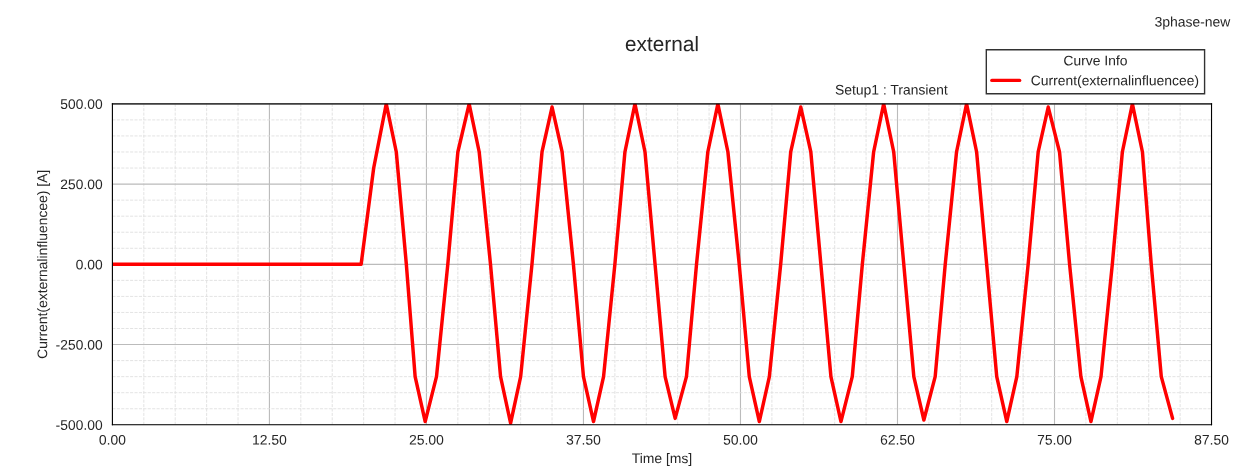  What do you see at coordinates (1115, 82) in the screenshot?
I see `legend-label: Current(externalinfluencee)` at bounding box center [1115, 82].